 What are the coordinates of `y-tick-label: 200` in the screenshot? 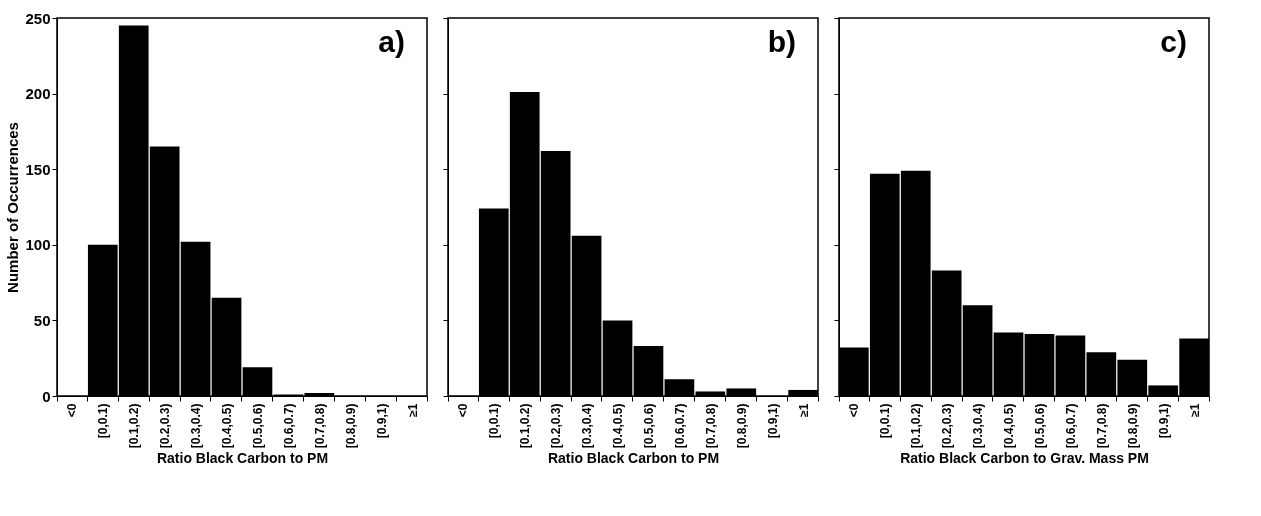 It's located at (38, 94).